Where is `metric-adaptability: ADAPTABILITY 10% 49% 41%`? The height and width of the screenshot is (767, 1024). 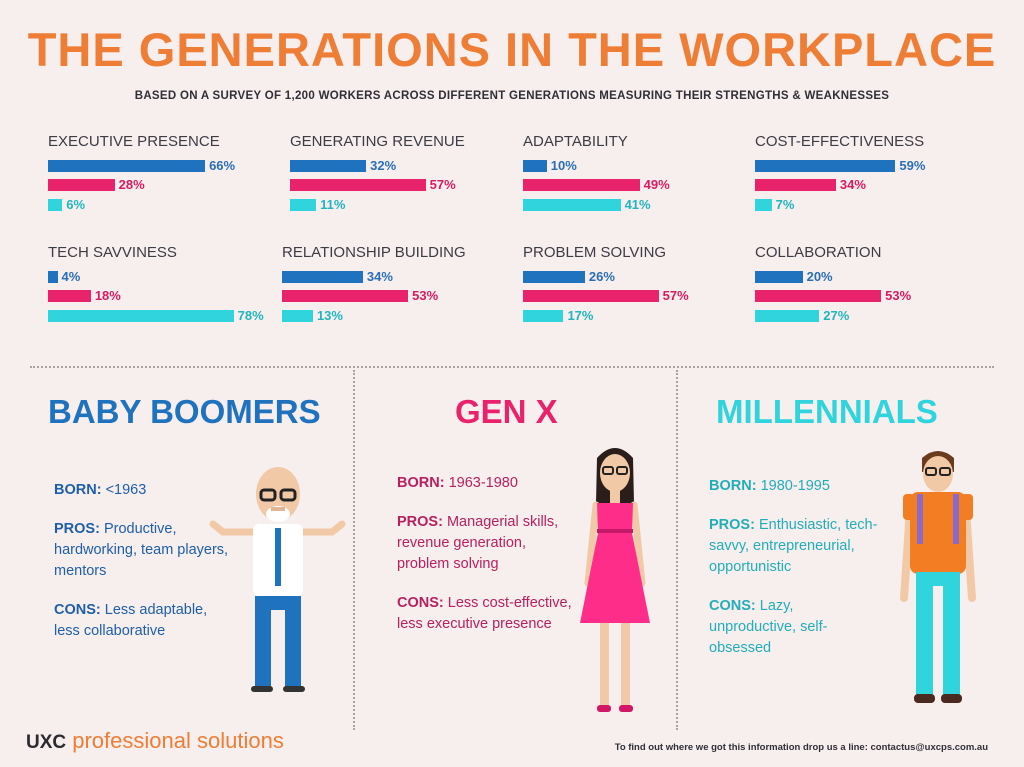 metric-adaptability: ADAPTABILITY 10% 49% 41% is located at coordinates (643, 183).